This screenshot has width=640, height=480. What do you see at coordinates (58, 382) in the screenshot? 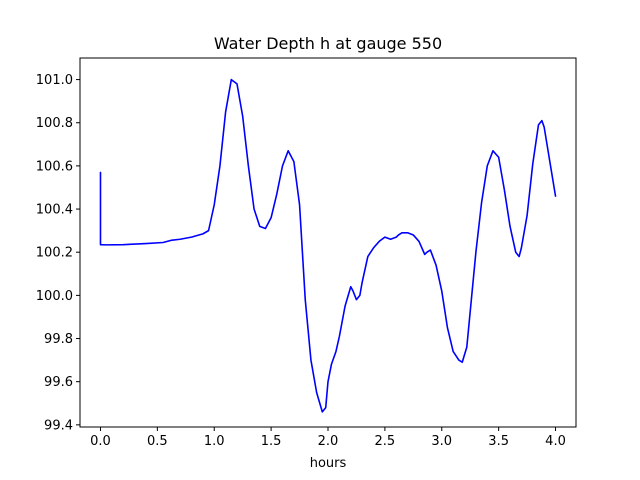
I see `y-tick-label: 99.6` at bounding box center [58, 382].